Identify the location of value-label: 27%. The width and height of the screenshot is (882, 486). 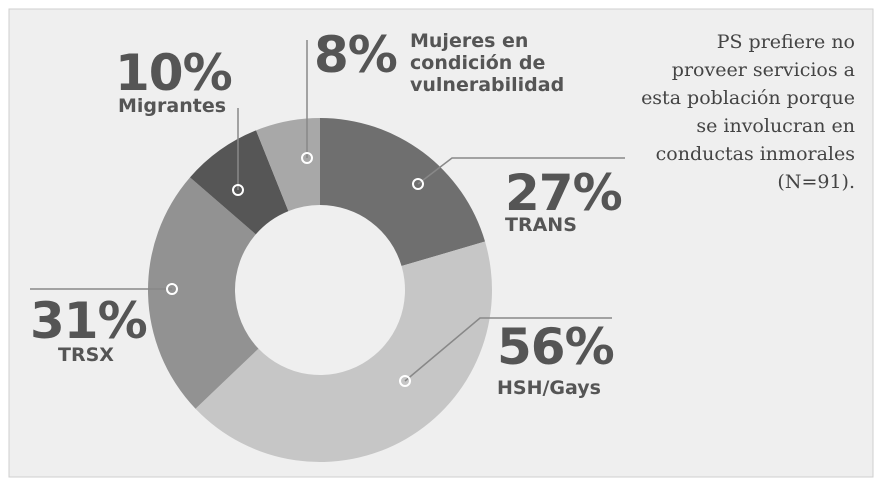
(564, 193).